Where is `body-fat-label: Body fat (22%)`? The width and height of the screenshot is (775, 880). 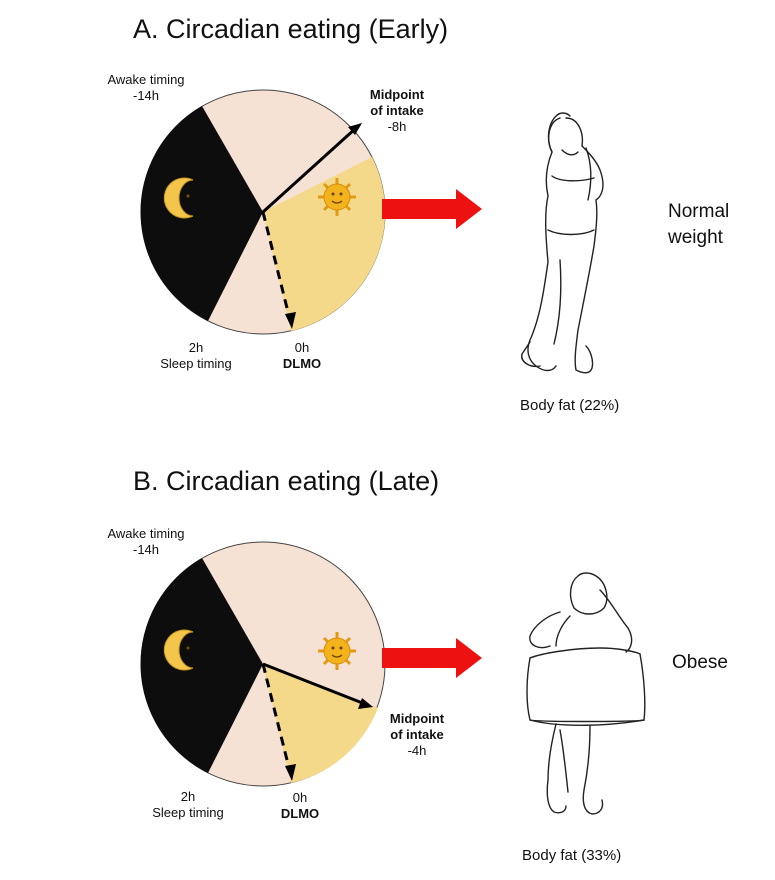 body-fat-label: Body fat (22%) is located at coordinates (570, 405).